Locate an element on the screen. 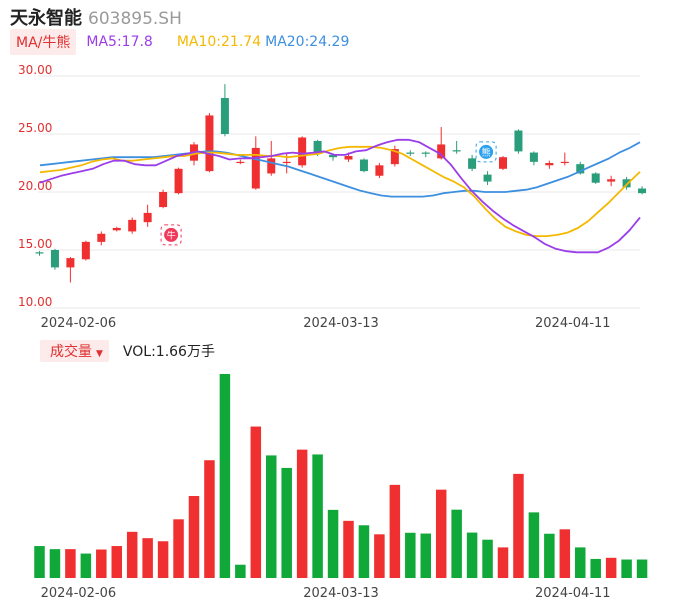  ma5-label: MA5:17.8 is located at coordinates (119, 42).